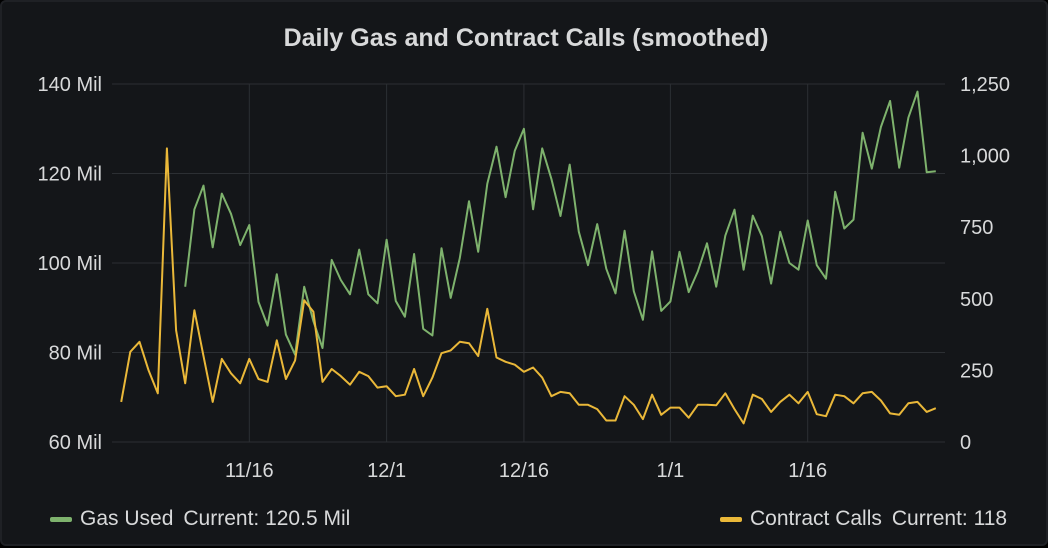 Image resolution: width=1048 pixels, height=548 pixels. I want to click on gas-used-swatch, so click(61, 519).